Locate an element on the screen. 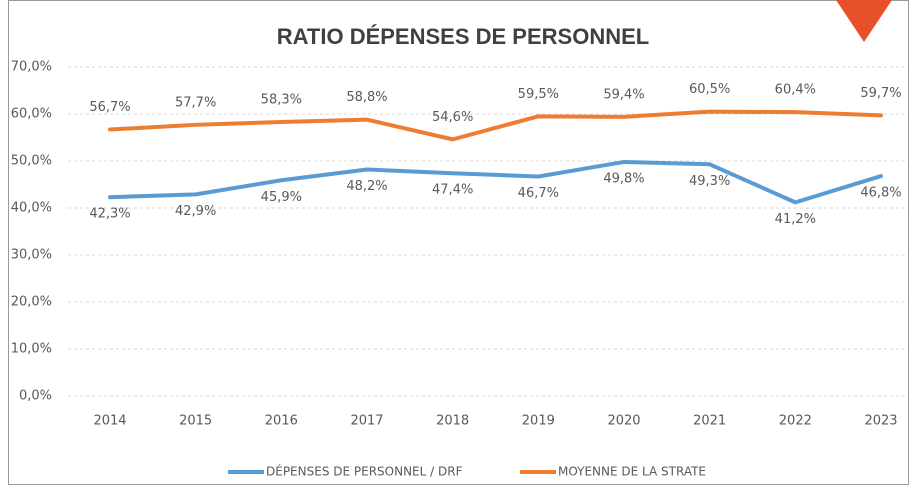 This screenshot has height=486, width=911. x-tick-label: 2019 is located at coordinates (538, 421).